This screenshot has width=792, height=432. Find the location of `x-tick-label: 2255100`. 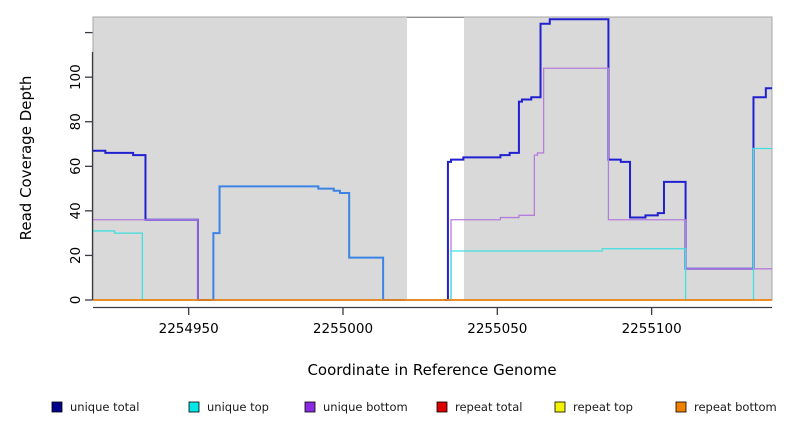

x-tick-label: 2255100 is located at coordinates (652, 329).